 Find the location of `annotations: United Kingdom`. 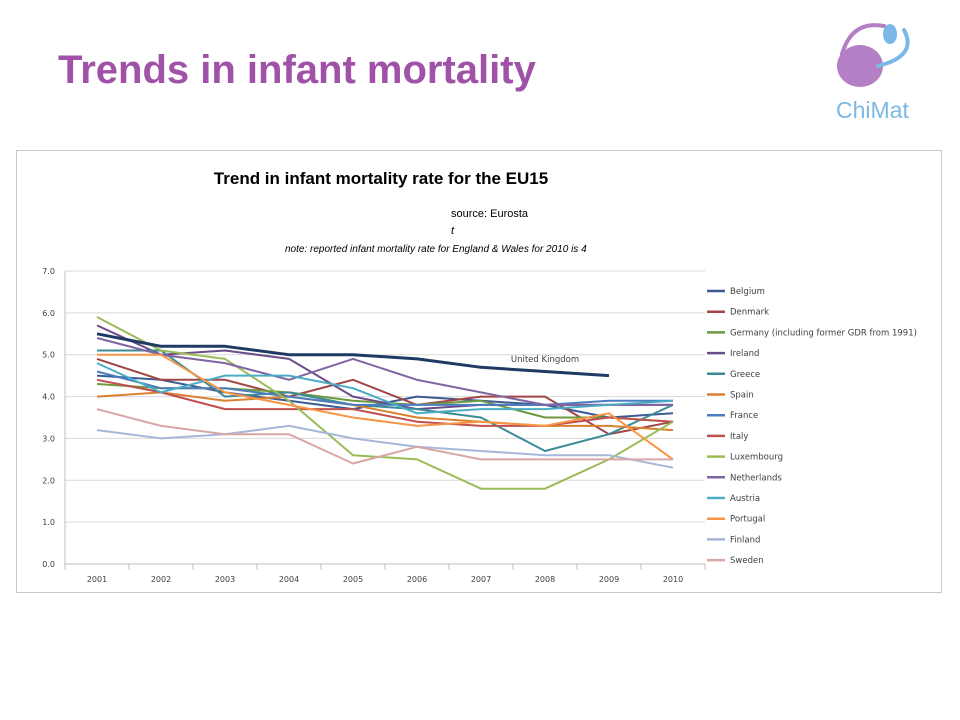

annotations: United Kingdom is located at coordinates (545, 360).